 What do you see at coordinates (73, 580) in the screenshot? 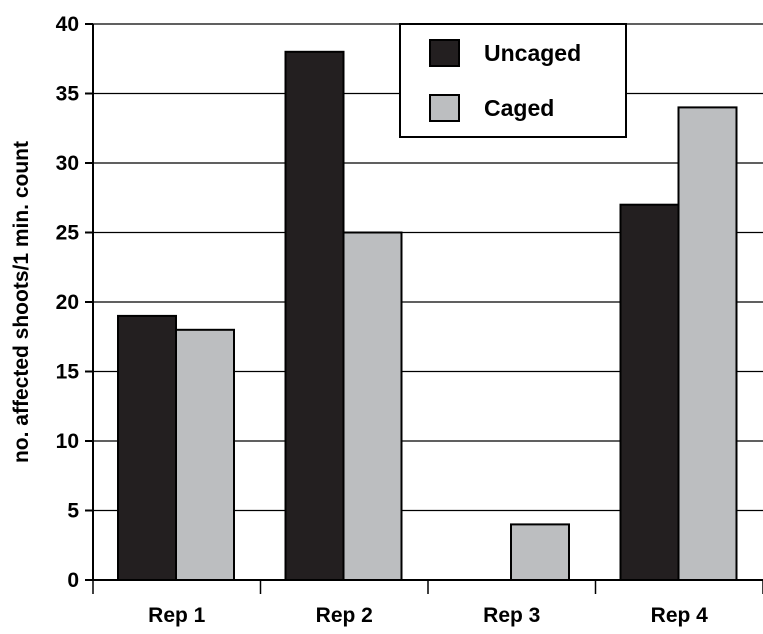
I see `y-tick-label: 0` at bounding box center [73, 580].